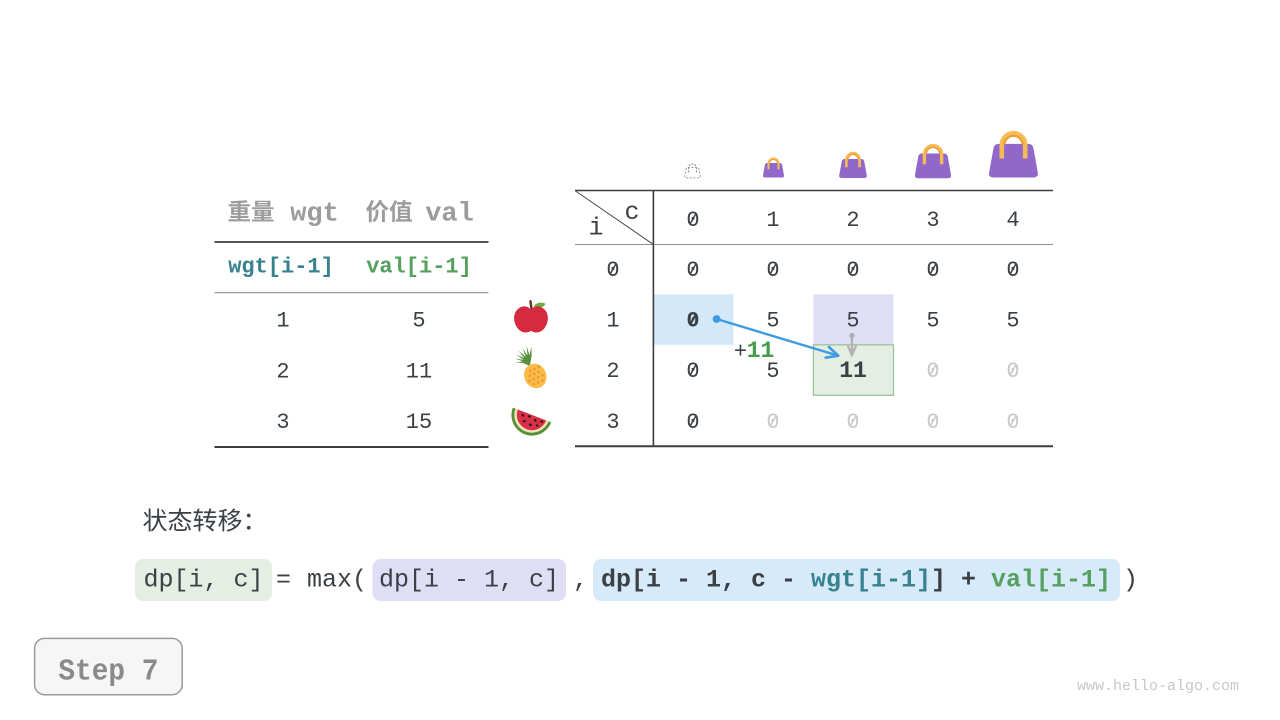 Image resolution: width=1280 pixels, height=720 pixels. What do you see at coordinates (419, 422) in the screenshot?
I see `svg-text: 15` at bounding box center [419, 422].